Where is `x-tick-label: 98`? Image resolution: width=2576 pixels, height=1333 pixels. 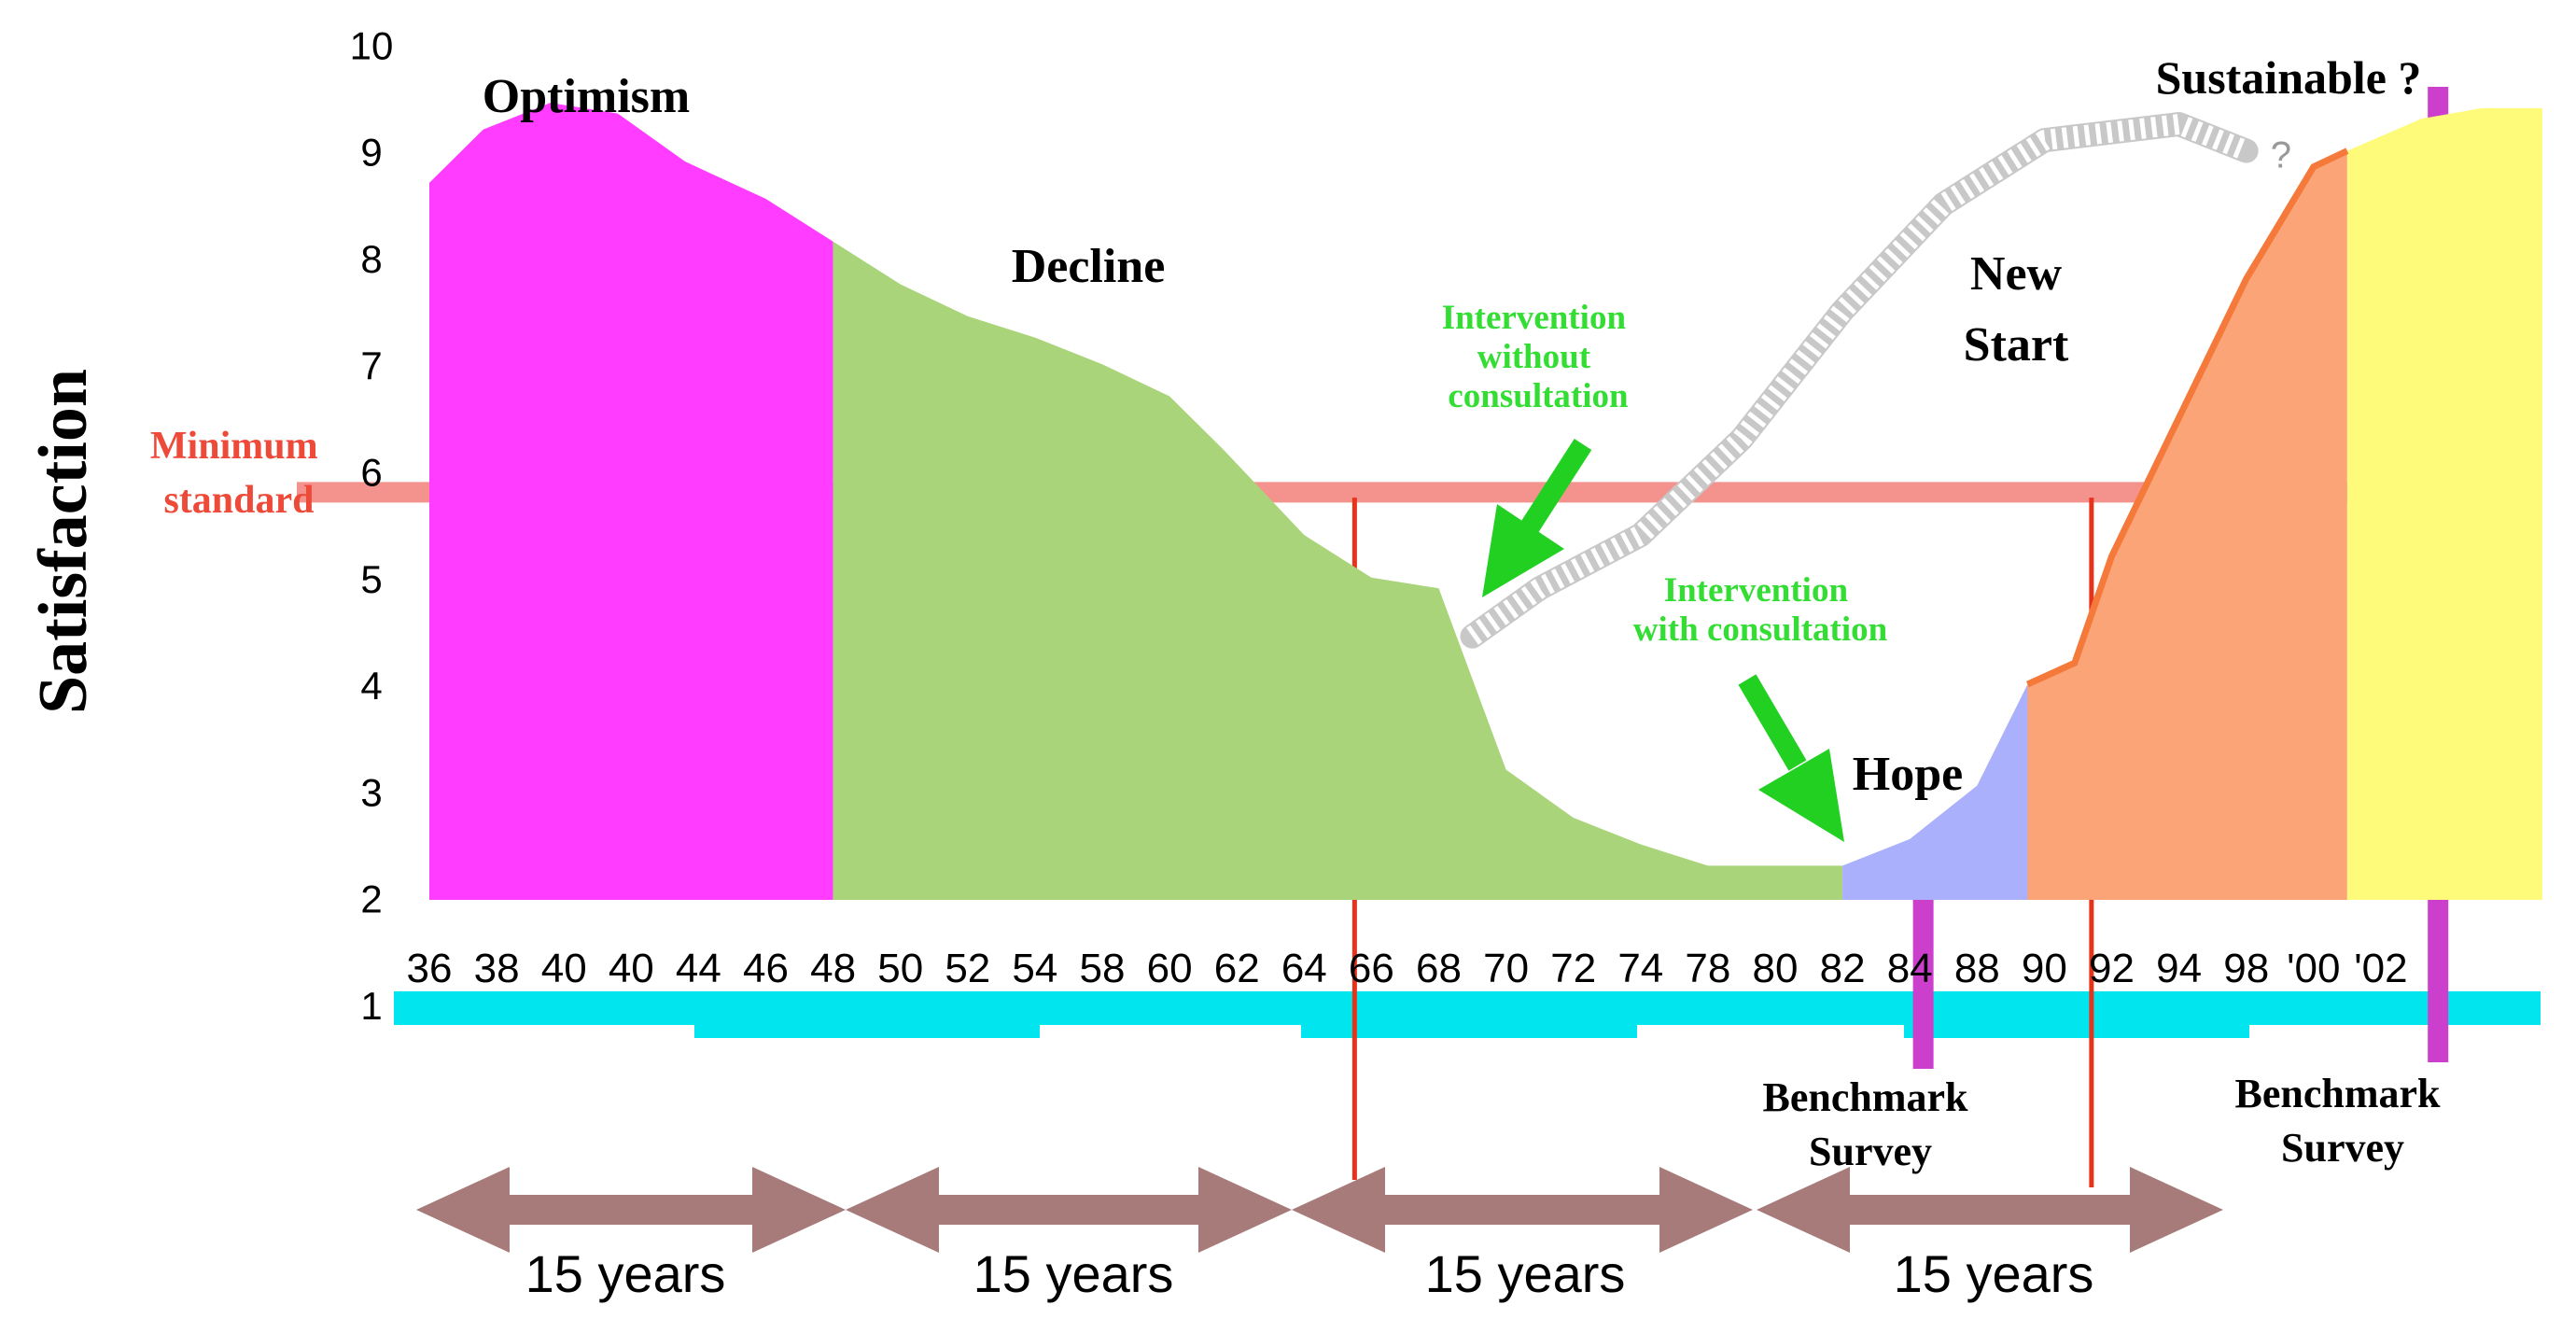 x-tick-label: 98 is located at coordinates (2246, 968).